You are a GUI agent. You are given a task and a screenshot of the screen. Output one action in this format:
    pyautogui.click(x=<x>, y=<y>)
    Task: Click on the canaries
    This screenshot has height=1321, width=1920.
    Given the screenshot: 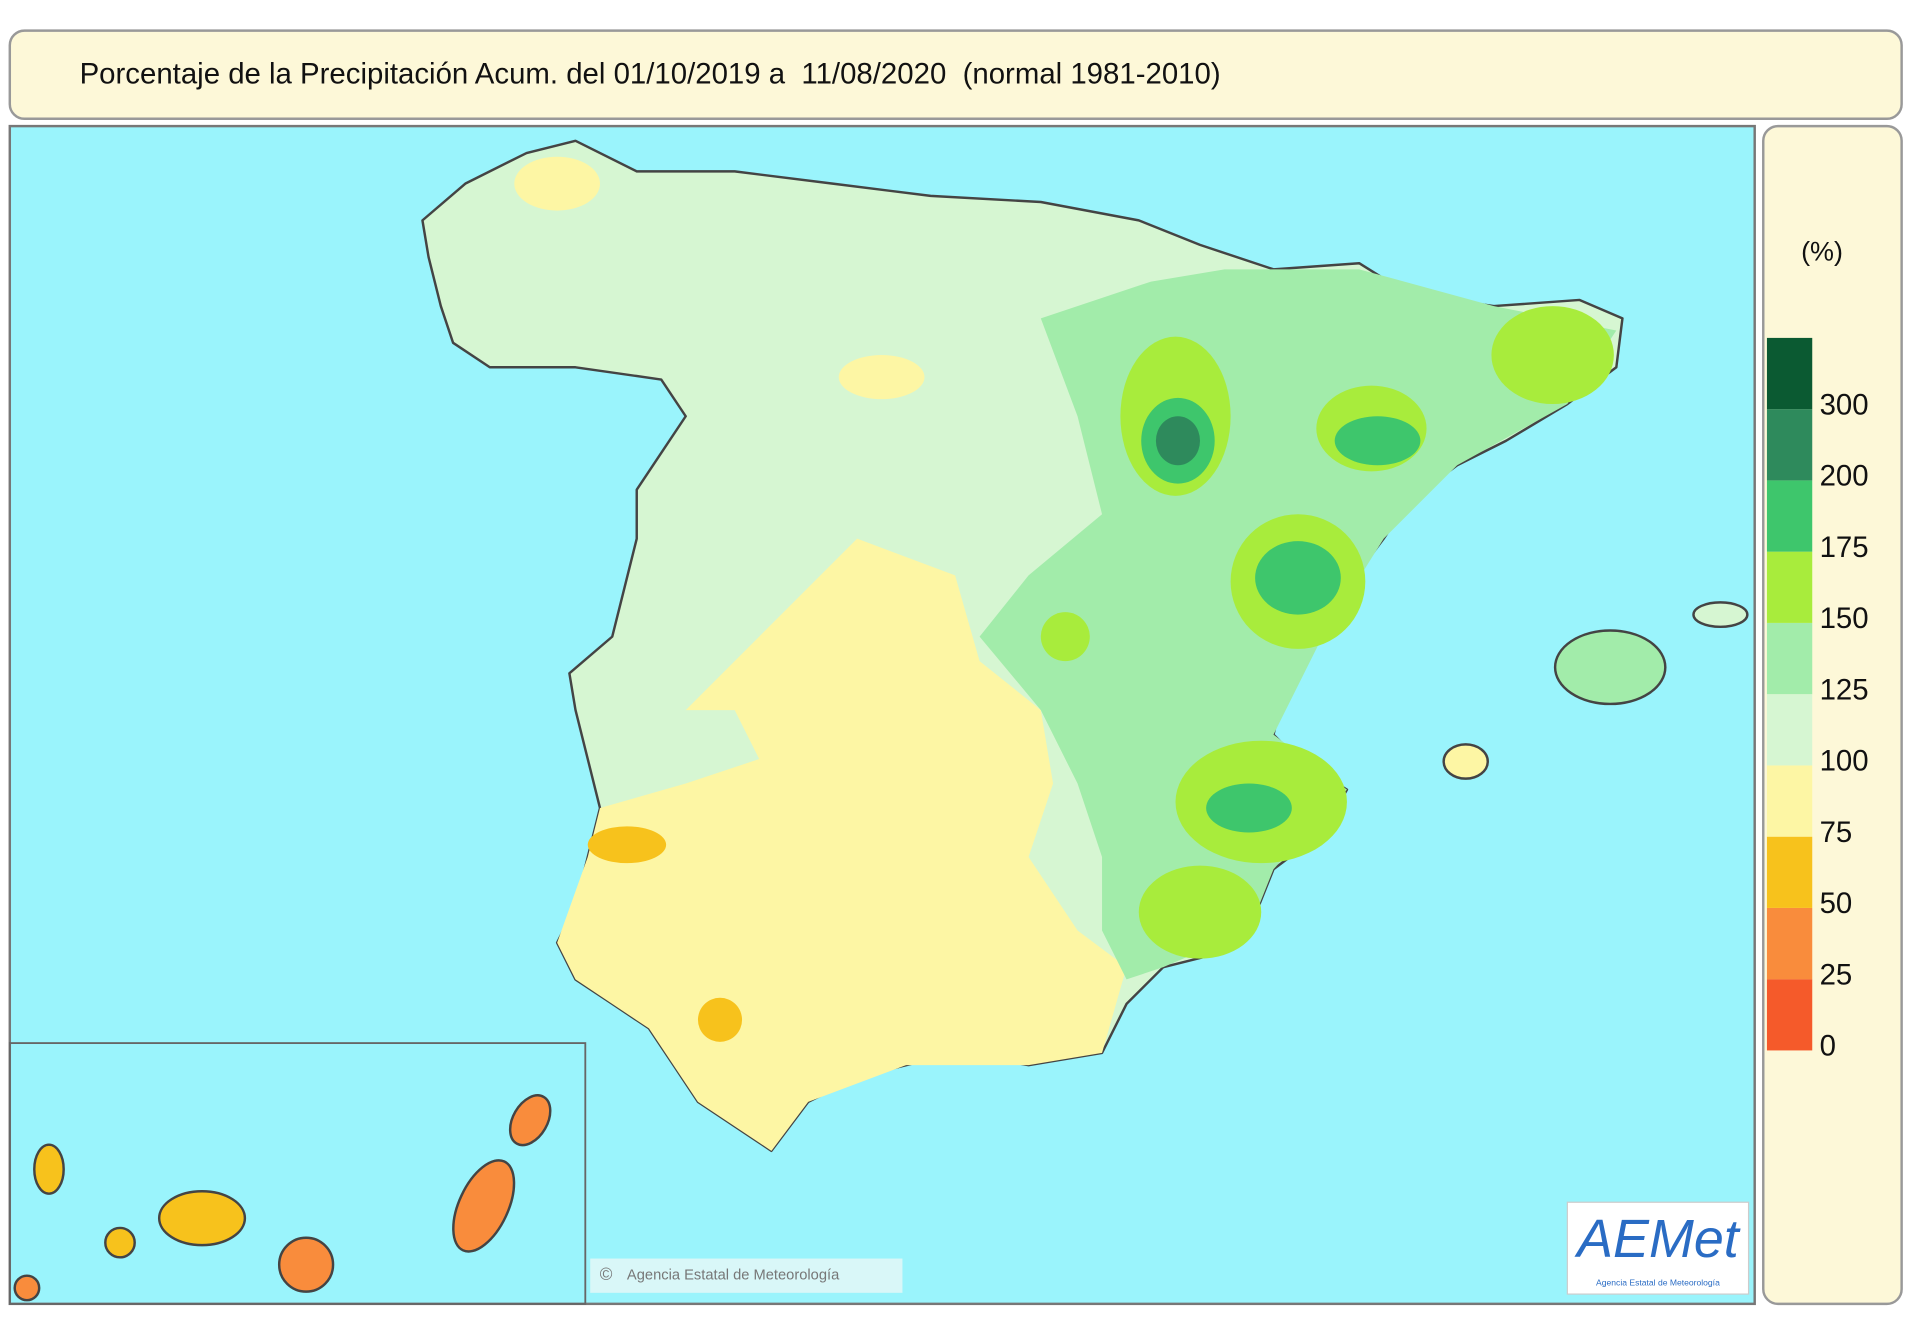 What is the action you would take?
    pyautogui.click(x=282, y=1198)
    